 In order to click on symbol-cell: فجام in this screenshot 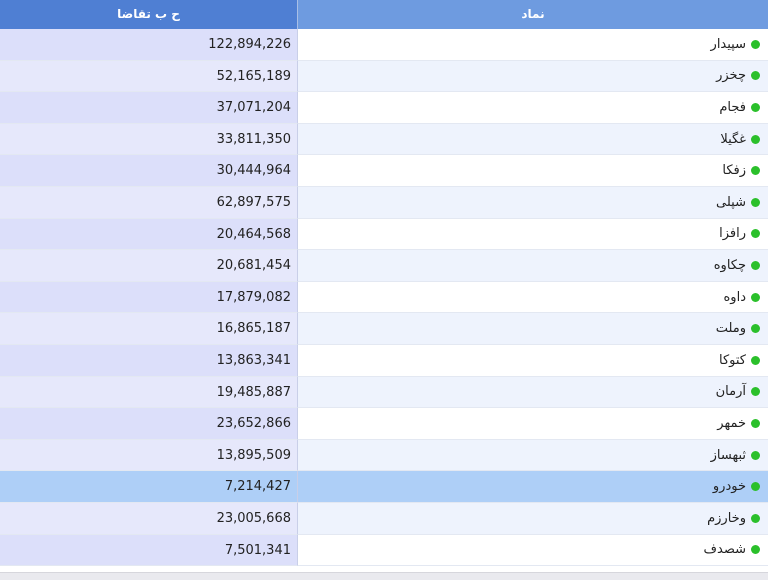, I will do `click(533, 108)`.